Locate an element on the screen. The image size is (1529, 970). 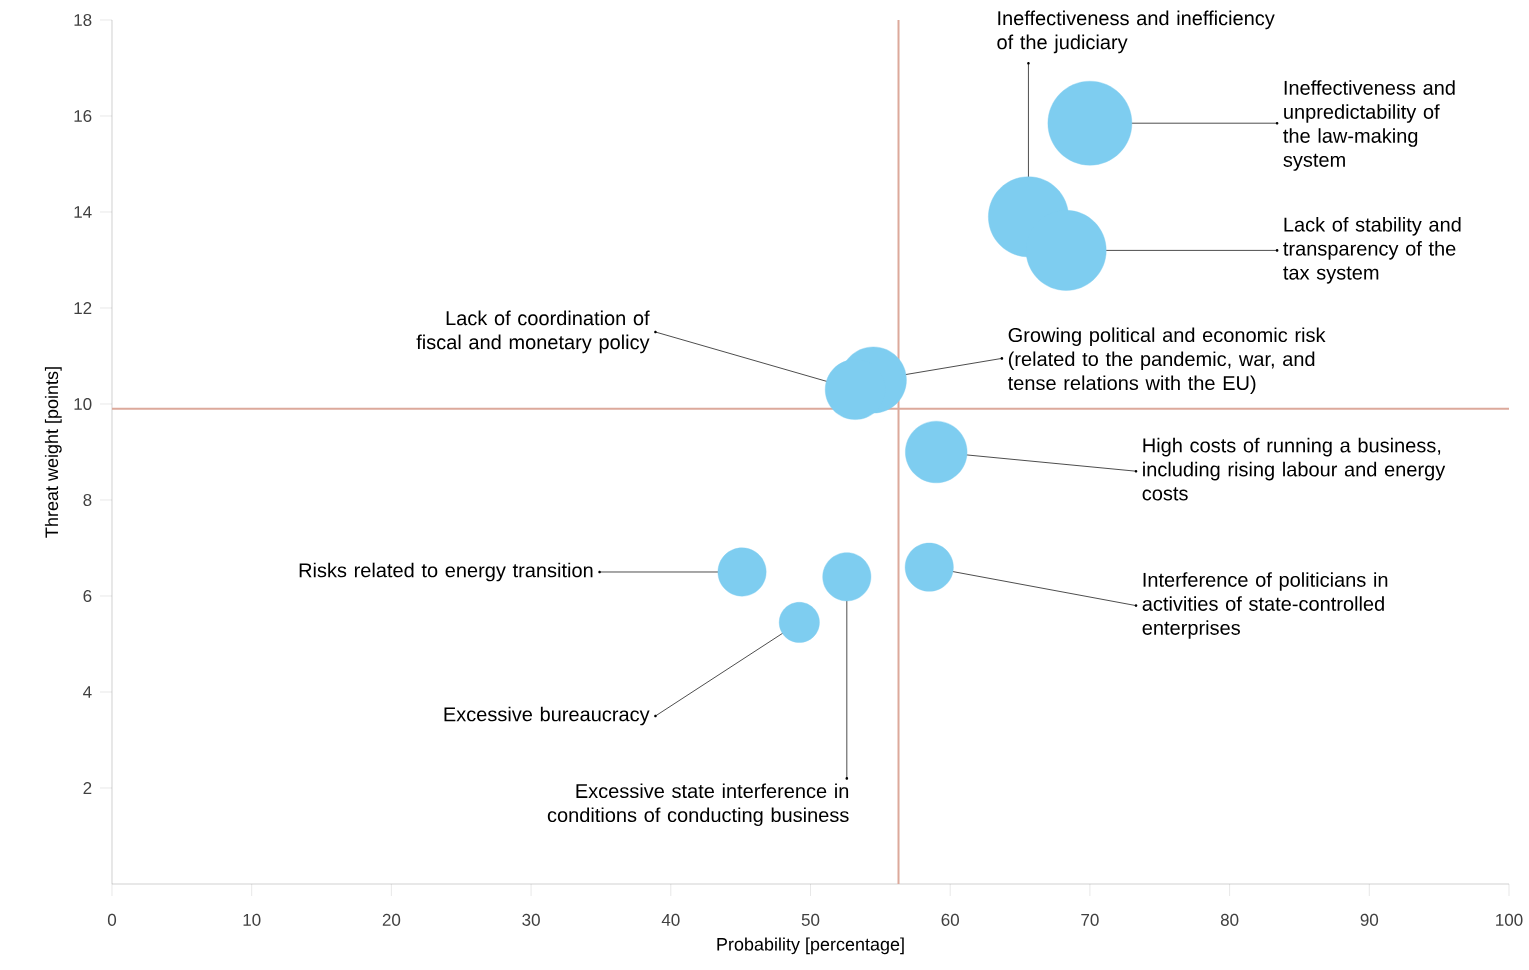
x-axis-title: Probability [percentage] is located at coordinates (810, 946).